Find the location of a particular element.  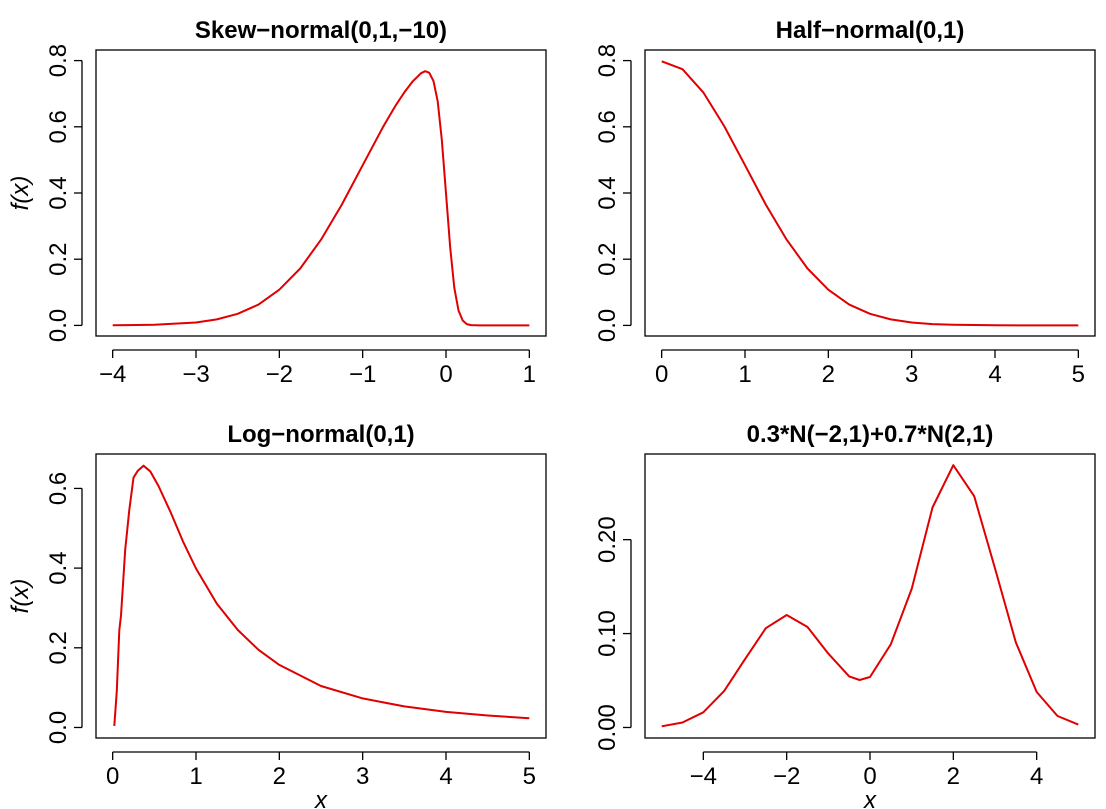

y-tick-label: 0.00 is located at coordinates (607, 727).